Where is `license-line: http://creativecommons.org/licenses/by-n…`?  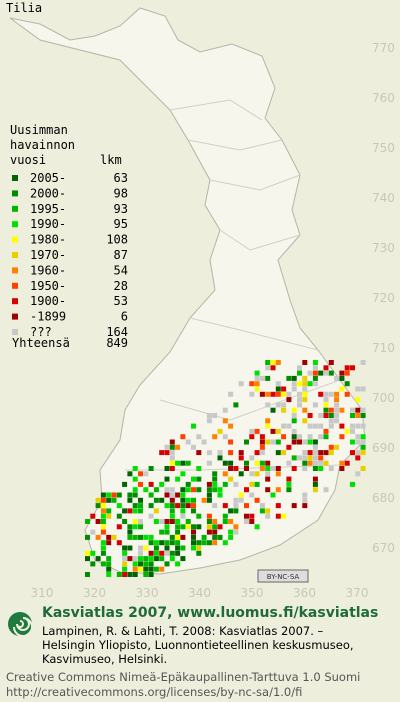
license-line: http://creativecommons.org/licenses/by-n… is located at coordinates (154, 692).